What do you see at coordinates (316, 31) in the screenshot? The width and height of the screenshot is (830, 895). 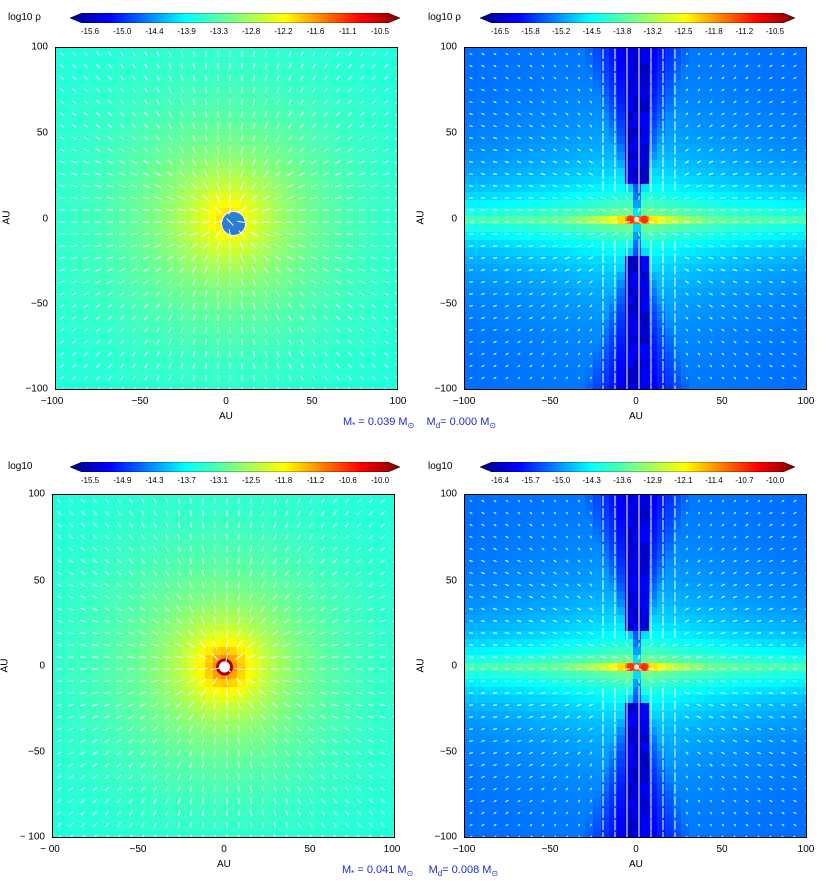 I see `colorbar-tick-label: -11.6` at bounding box center [316, 31].